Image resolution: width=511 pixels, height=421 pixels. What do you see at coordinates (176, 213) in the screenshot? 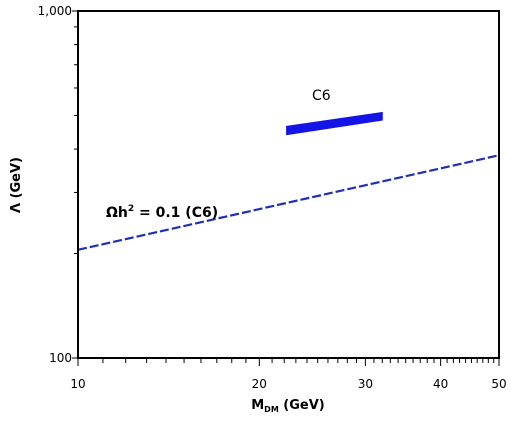
I see `relic-label-suffix: = 0.1 (C6)` at bounding box center [176, 213].